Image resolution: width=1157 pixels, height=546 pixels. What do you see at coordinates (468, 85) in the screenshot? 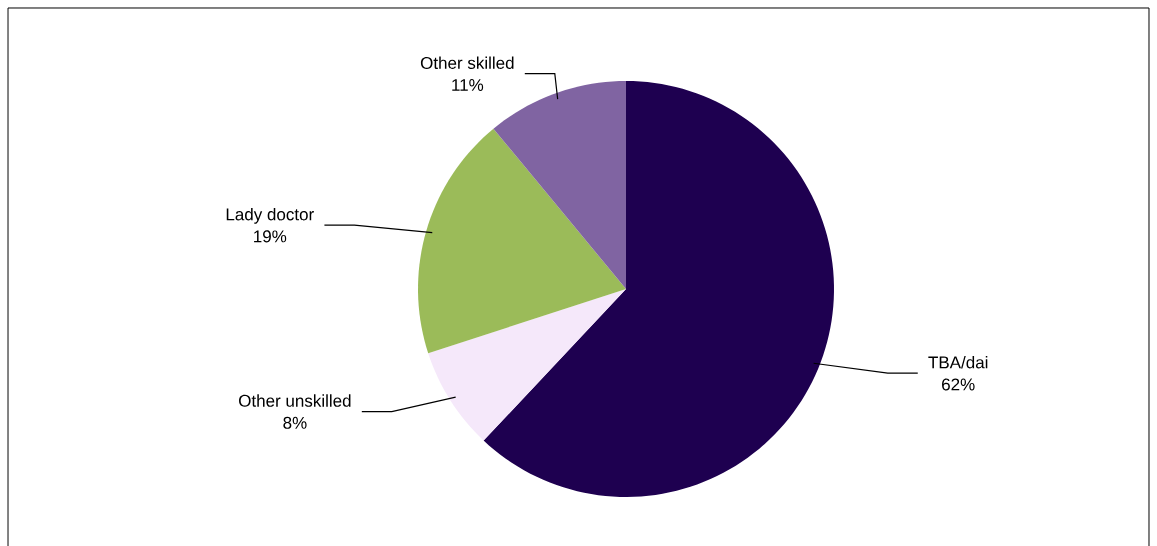
I see `data-label: 11%` at bounding box center [468, 85].